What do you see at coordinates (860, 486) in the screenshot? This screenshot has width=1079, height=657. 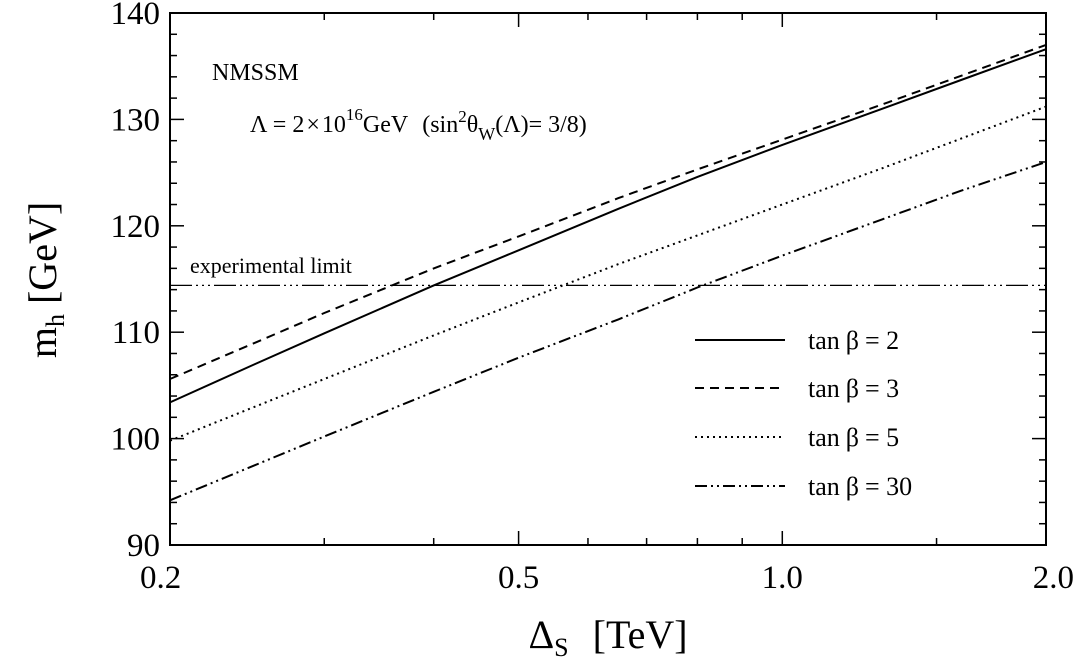 I see `legend-label-tanb-30: tan β = 30` at bounding box center [860, 486].